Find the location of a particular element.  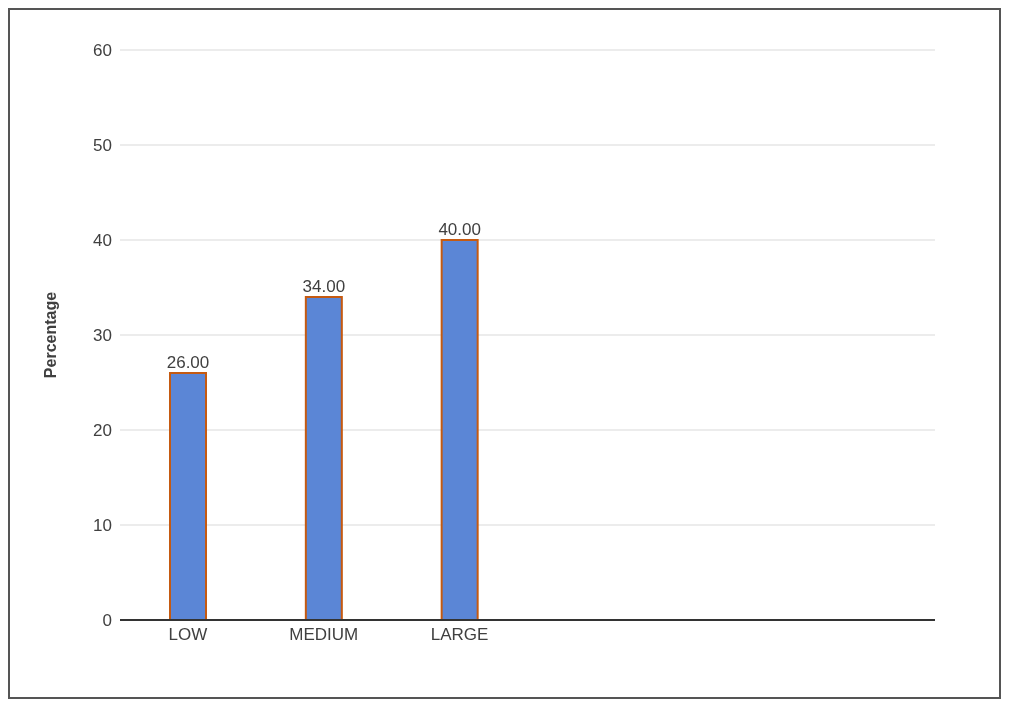

data-label: 26.00 is located at coordinates (188, 362).